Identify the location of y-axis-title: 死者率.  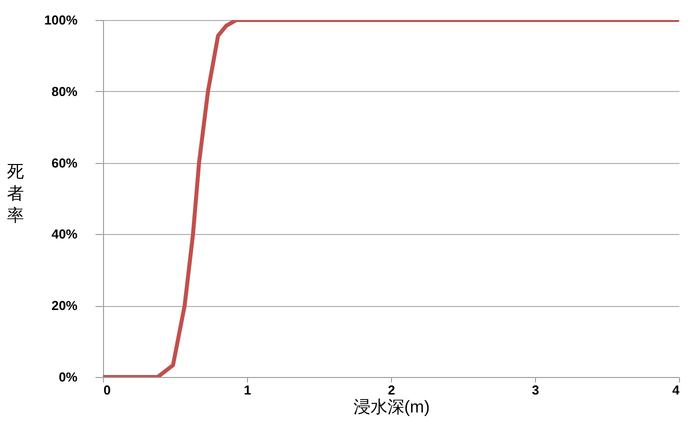
(15, 193).